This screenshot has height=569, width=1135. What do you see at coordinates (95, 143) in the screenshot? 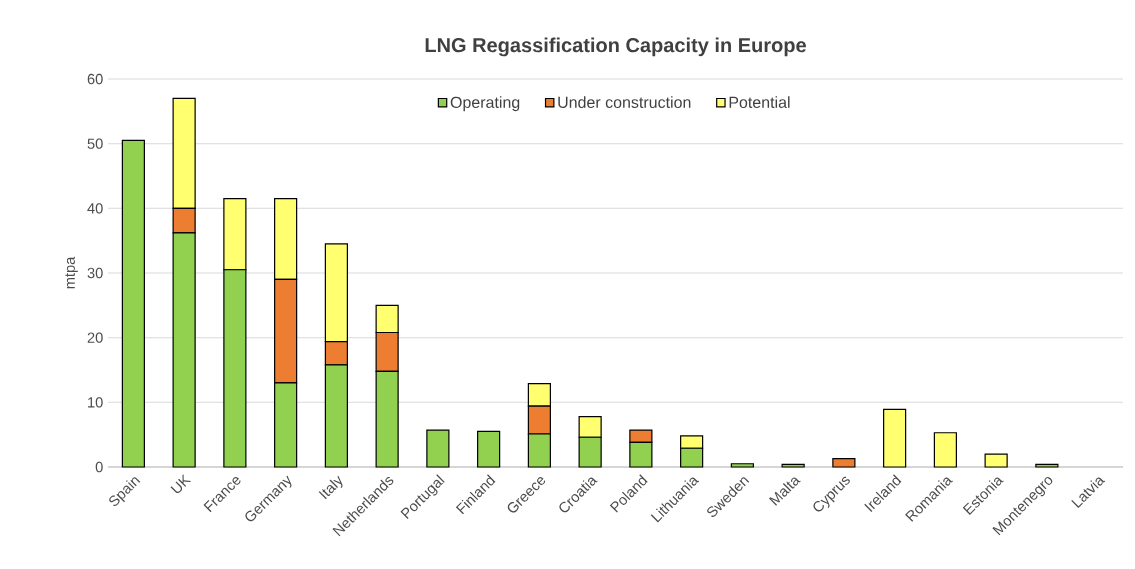
I see `y-tick-label: 50` at bounding box center [95, 143].